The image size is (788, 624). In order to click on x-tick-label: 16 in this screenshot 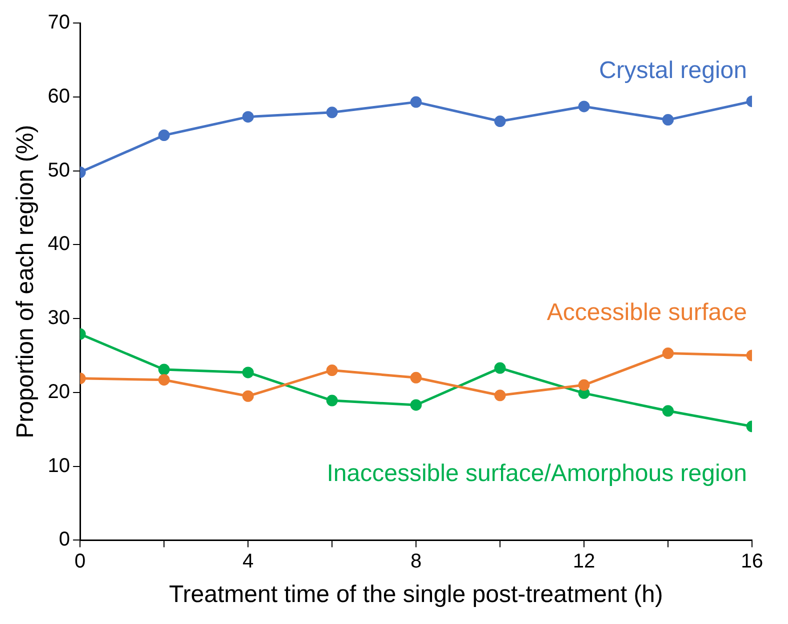, I will do `click(752, 561)`.